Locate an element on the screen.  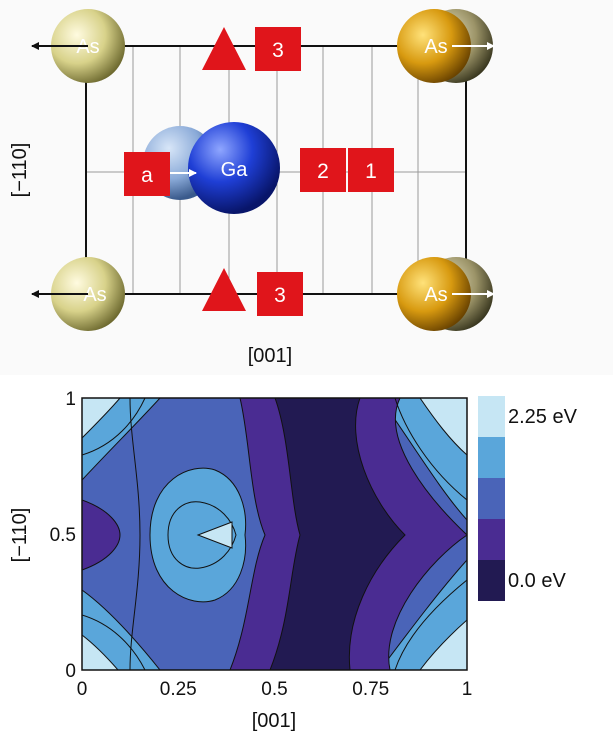
site-marker-bottom-triangle is located at coordinates (224, 289).